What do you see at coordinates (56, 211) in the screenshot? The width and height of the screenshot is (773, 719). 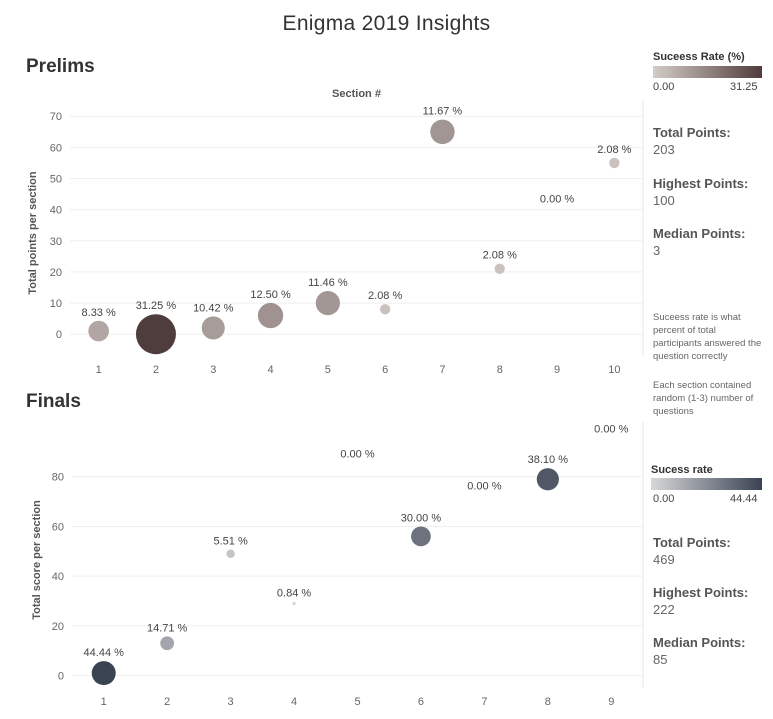 I see `prelims-y-tick: 40` at bounding box center [56, 211].